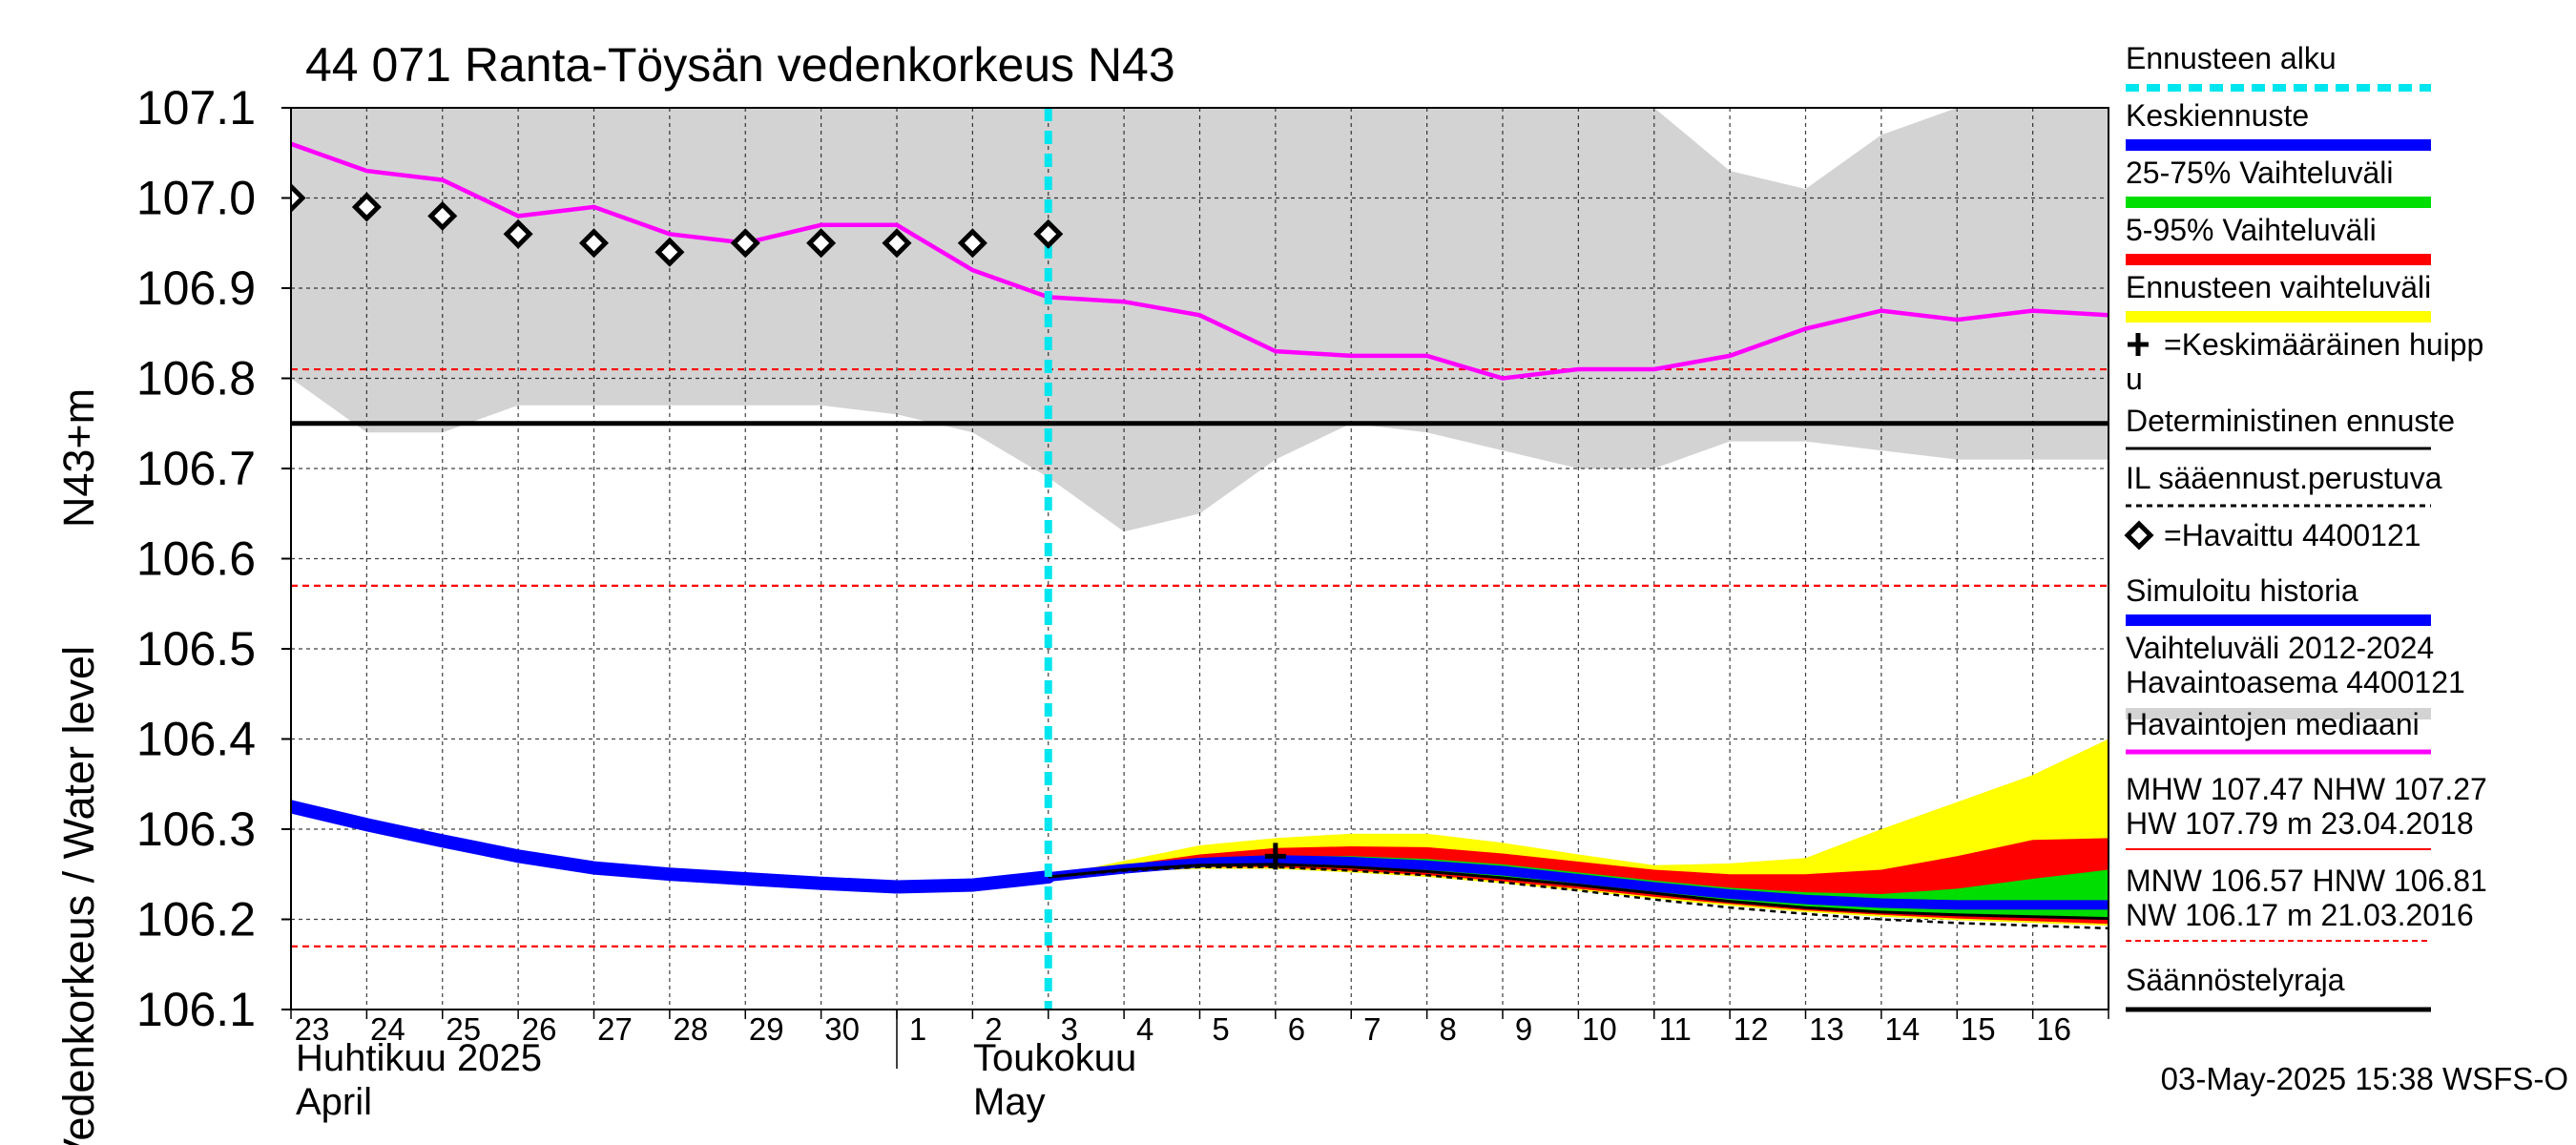  Describe the element at coordinates (539, 1029) in the screenshot. I see `x-tick-label: 26` at that location.